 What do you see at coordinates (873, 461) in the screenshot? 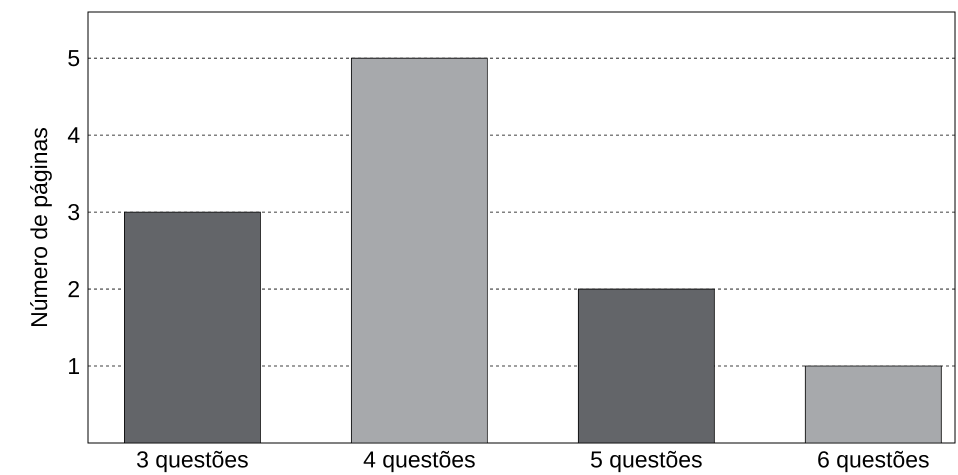
I see `x-tick-label: 6 questões` at bounding box center [873, 461].